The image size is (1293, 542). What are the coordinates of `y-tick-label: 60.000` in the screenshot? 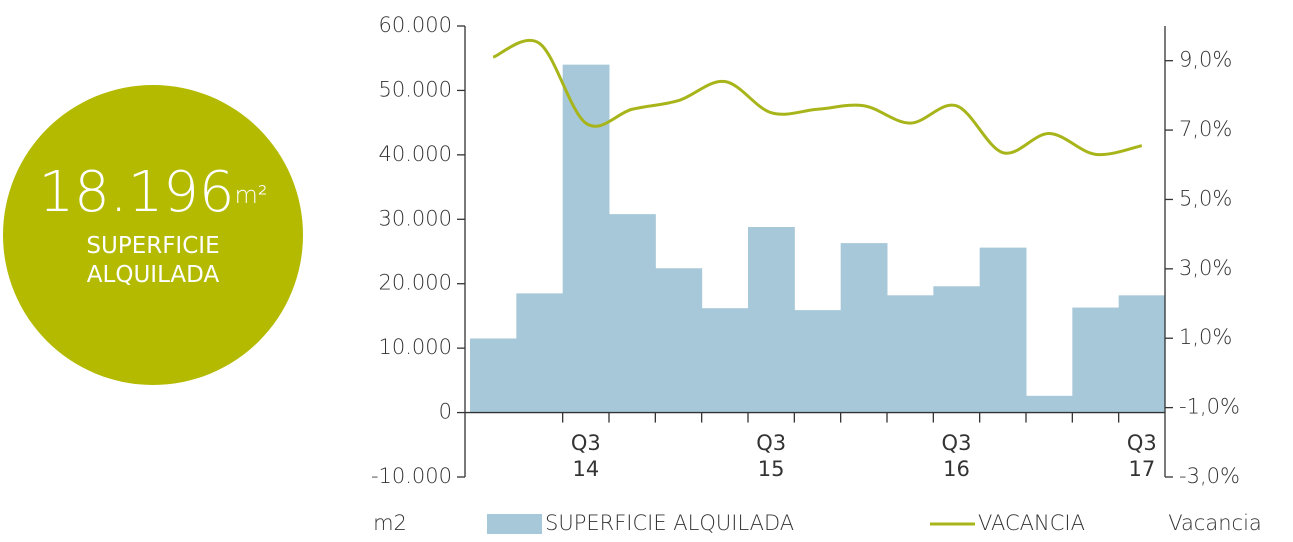 It's located at (415, 25).